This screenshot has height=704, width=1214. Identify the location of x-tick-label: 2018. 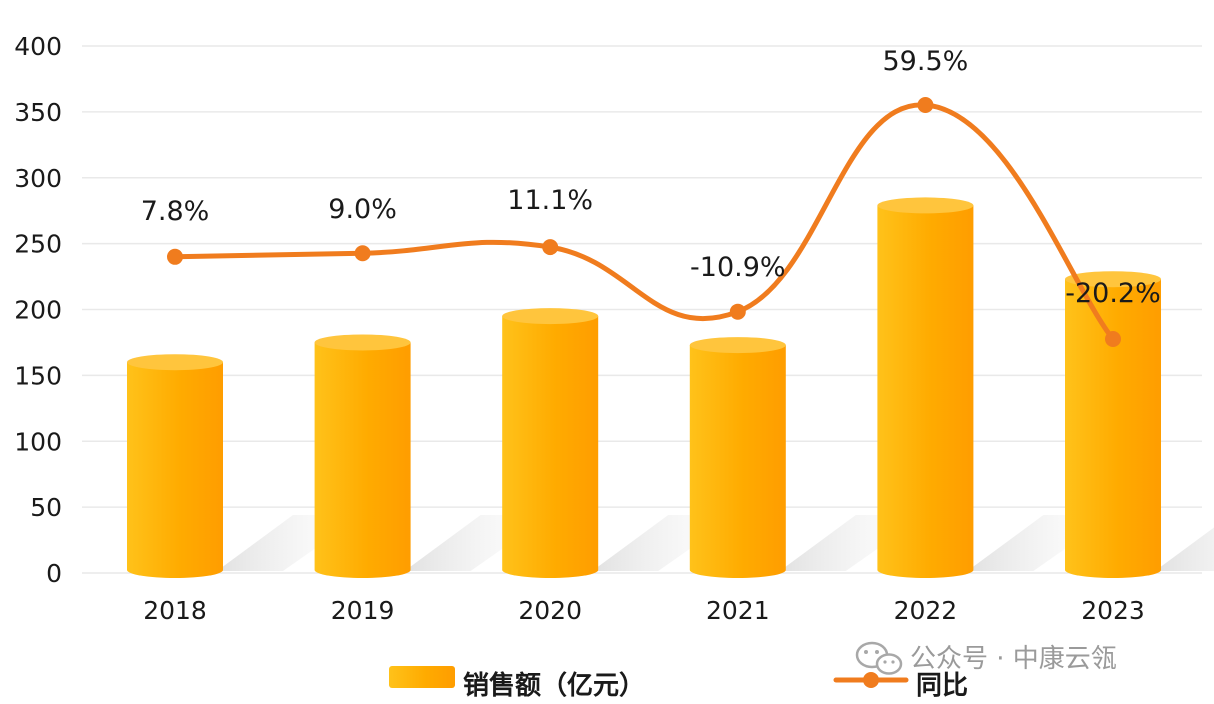
(175, 610).